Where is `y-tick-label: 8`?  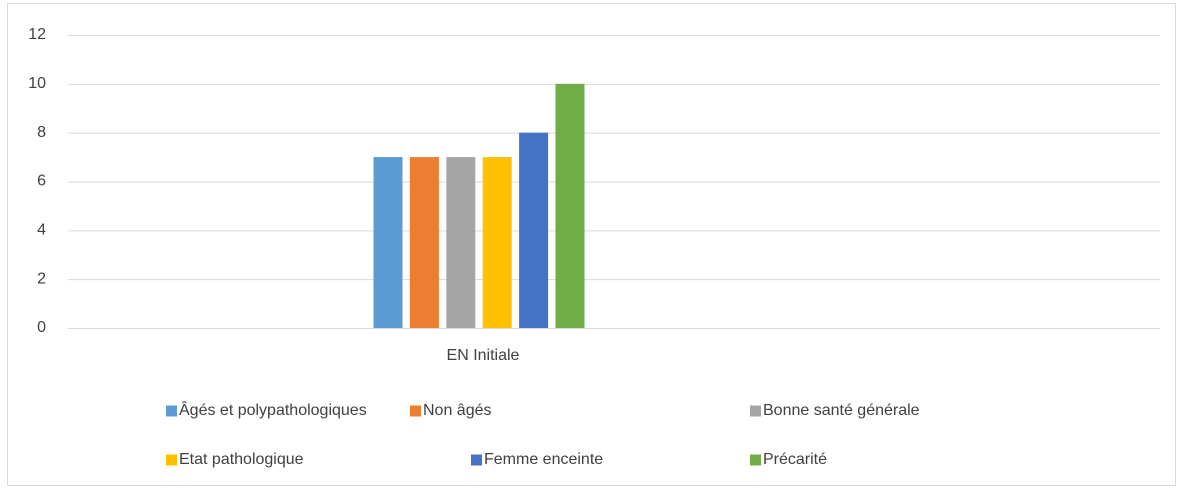
y-tick-label: 8 is located at coordinates (41, 132).